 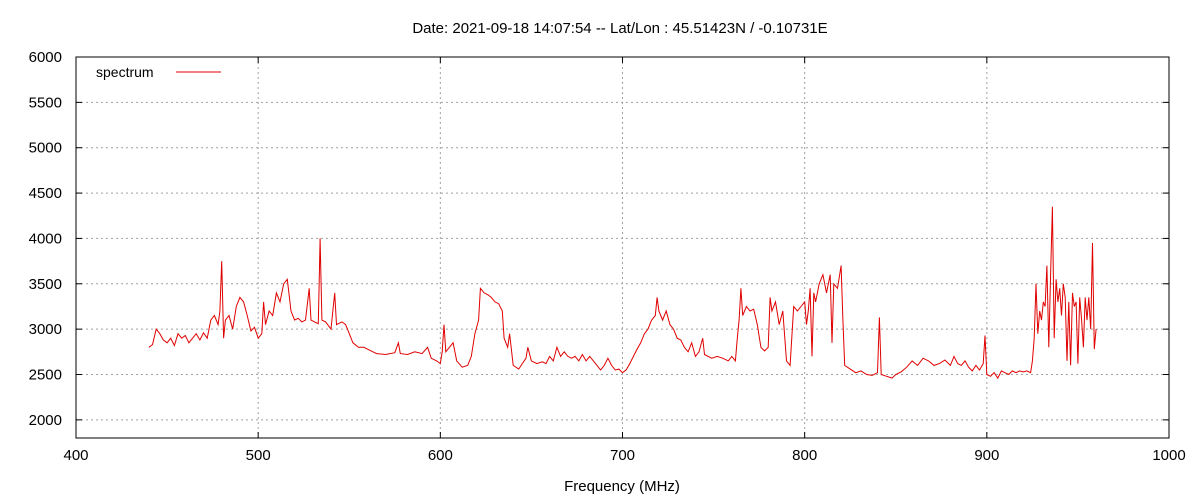 What do you see at coordinates (45, 193) in the screenshot?
I see `y-tick-label: 4500` at bounding box center [45, 193].